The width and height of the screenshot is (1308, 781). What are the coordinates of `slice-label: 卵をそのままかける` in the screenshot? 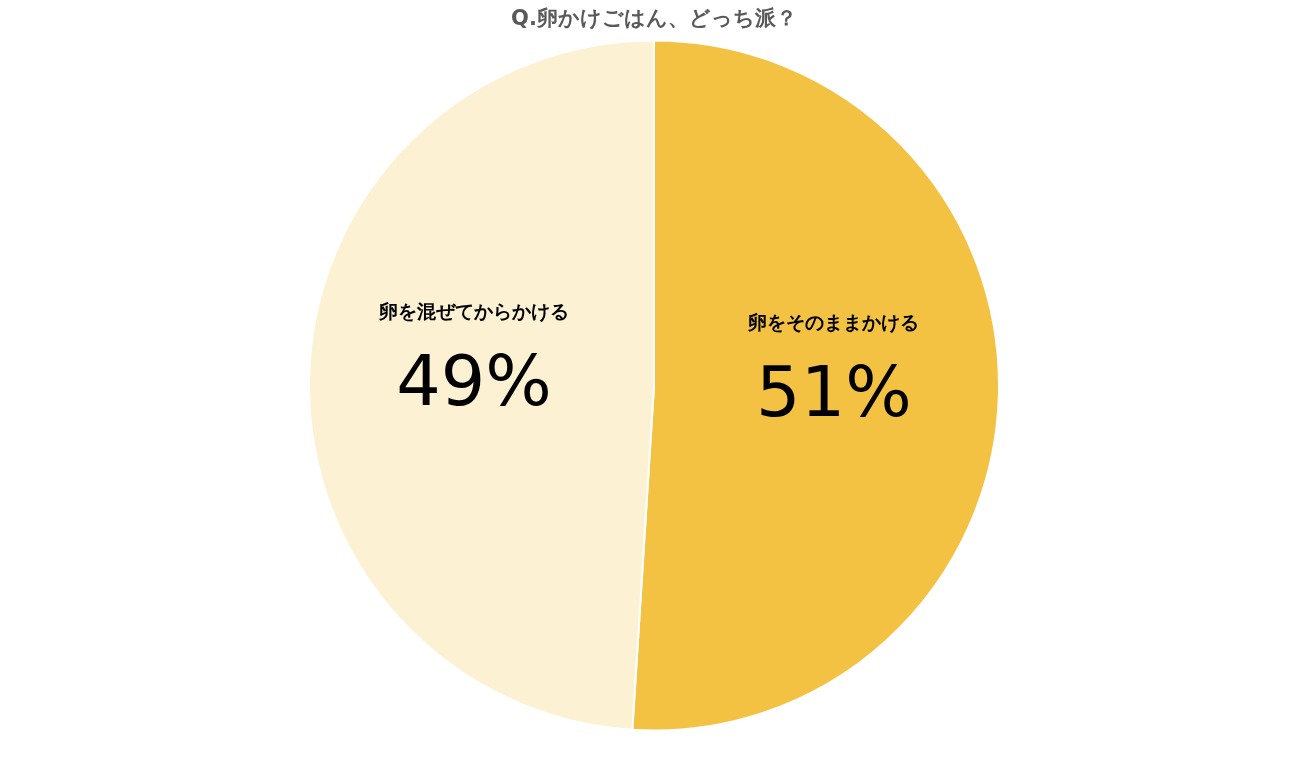 It's located at (833, 322).